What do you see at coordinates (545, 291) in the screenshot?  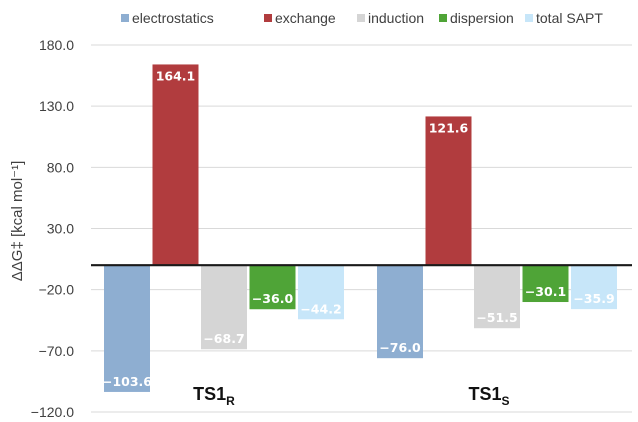 I see `bar-value-label: −30.1` at bounding box center [545, 291].